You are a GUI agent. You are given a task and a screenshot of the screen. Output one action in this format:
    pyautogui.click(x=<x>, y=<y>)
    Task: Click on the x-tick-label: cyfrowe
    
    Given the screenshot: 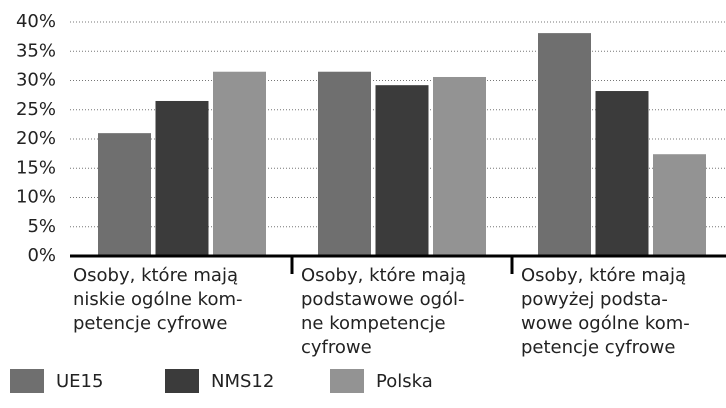 What is the action you would take?
    pyautogui.click(x=336, y=347)
    